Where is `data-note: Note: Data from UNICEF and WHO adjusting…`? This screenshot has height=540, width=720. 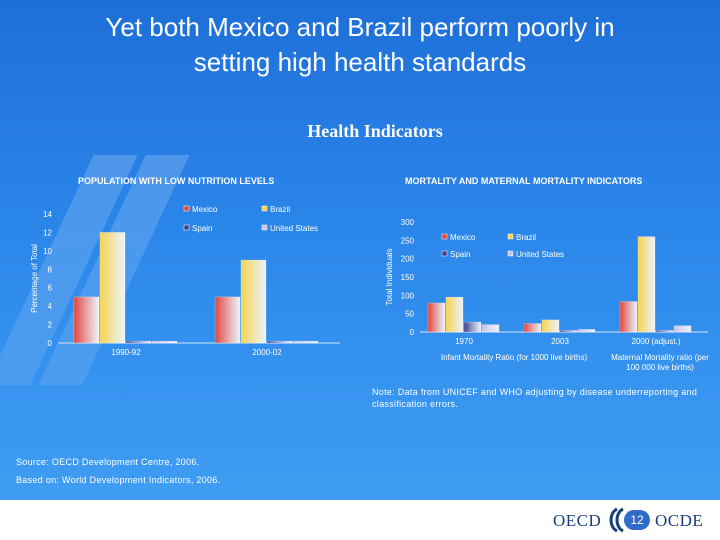
data-note: Note: Data from UNICEF and WHO adjusting… is located at coordinates (535, 398).